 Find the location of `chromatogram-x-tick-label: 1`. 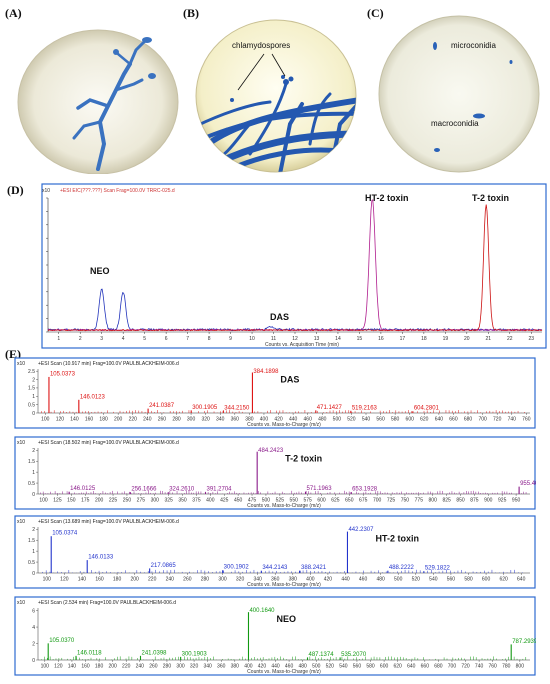

chromatogram-x-tick-label: 1 is located at coordinates (58, 339).